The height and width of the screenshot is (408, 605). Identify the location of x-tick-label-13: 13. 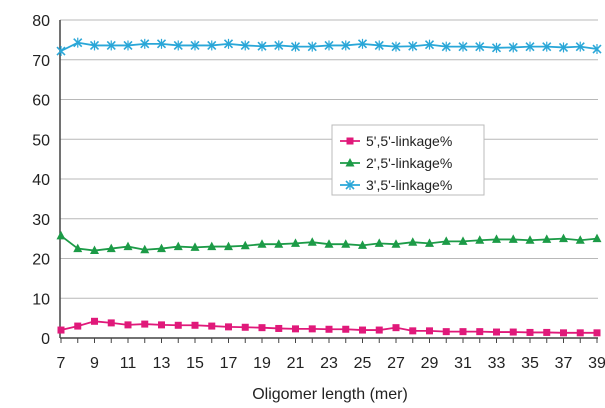
(162, 363).